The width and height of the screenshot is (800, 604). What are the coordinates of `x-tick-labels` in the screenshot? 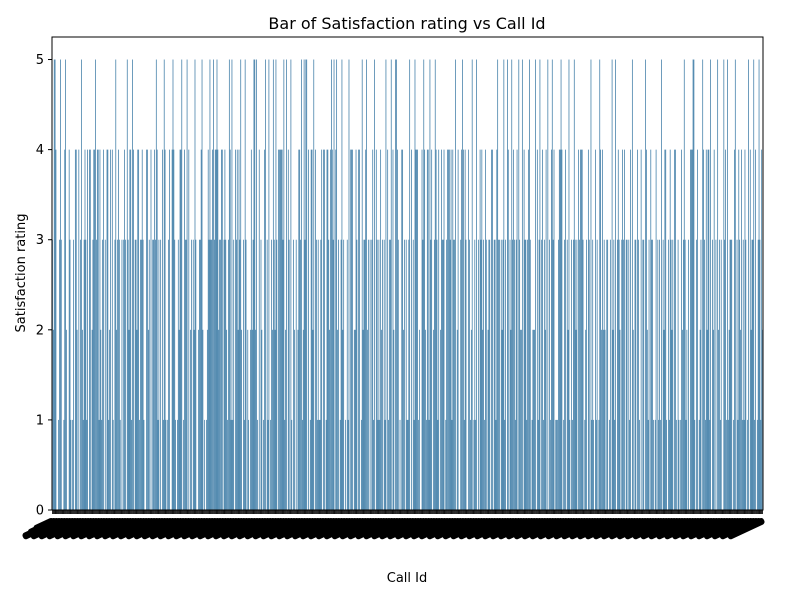 It's located at (393, 525).